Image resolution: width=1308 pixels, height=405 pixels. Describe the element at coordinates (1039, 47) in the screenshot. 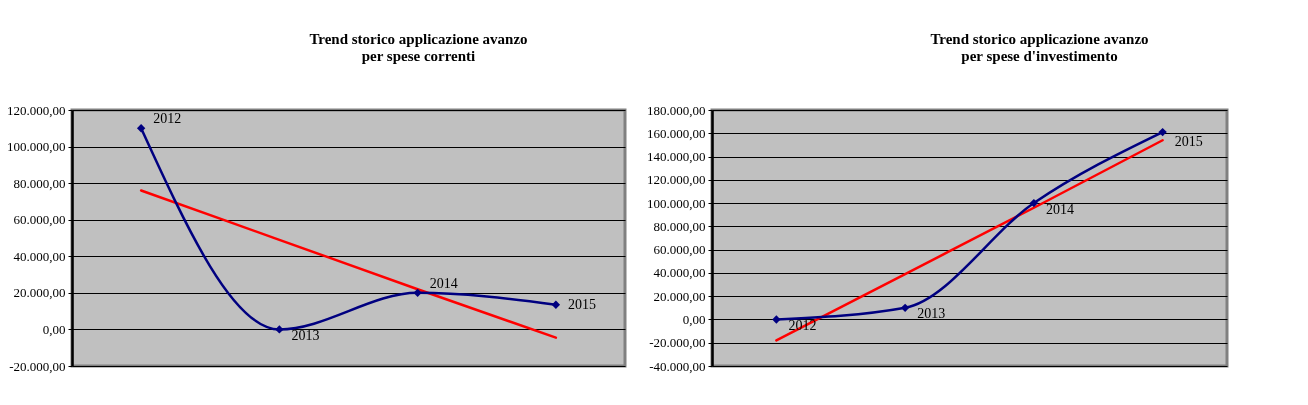

I see `chart-title: Trend storico applicazione avanzo per spese d'investimento` at that location.